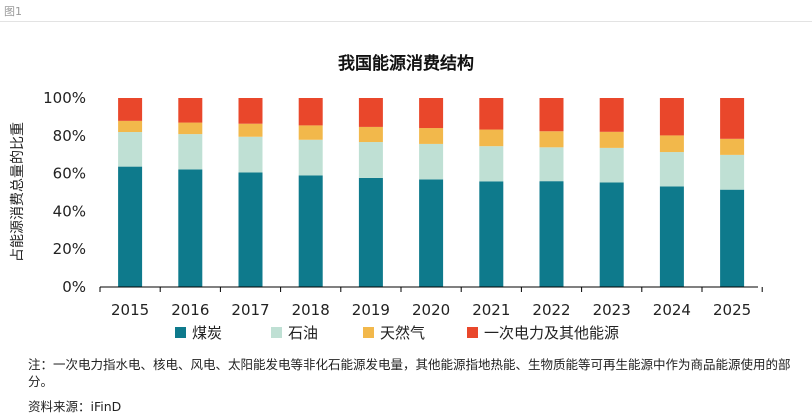  Describe the element at coordinates (371, 310) in the screenshot. I see `x-tick-label: 2019` at that location.